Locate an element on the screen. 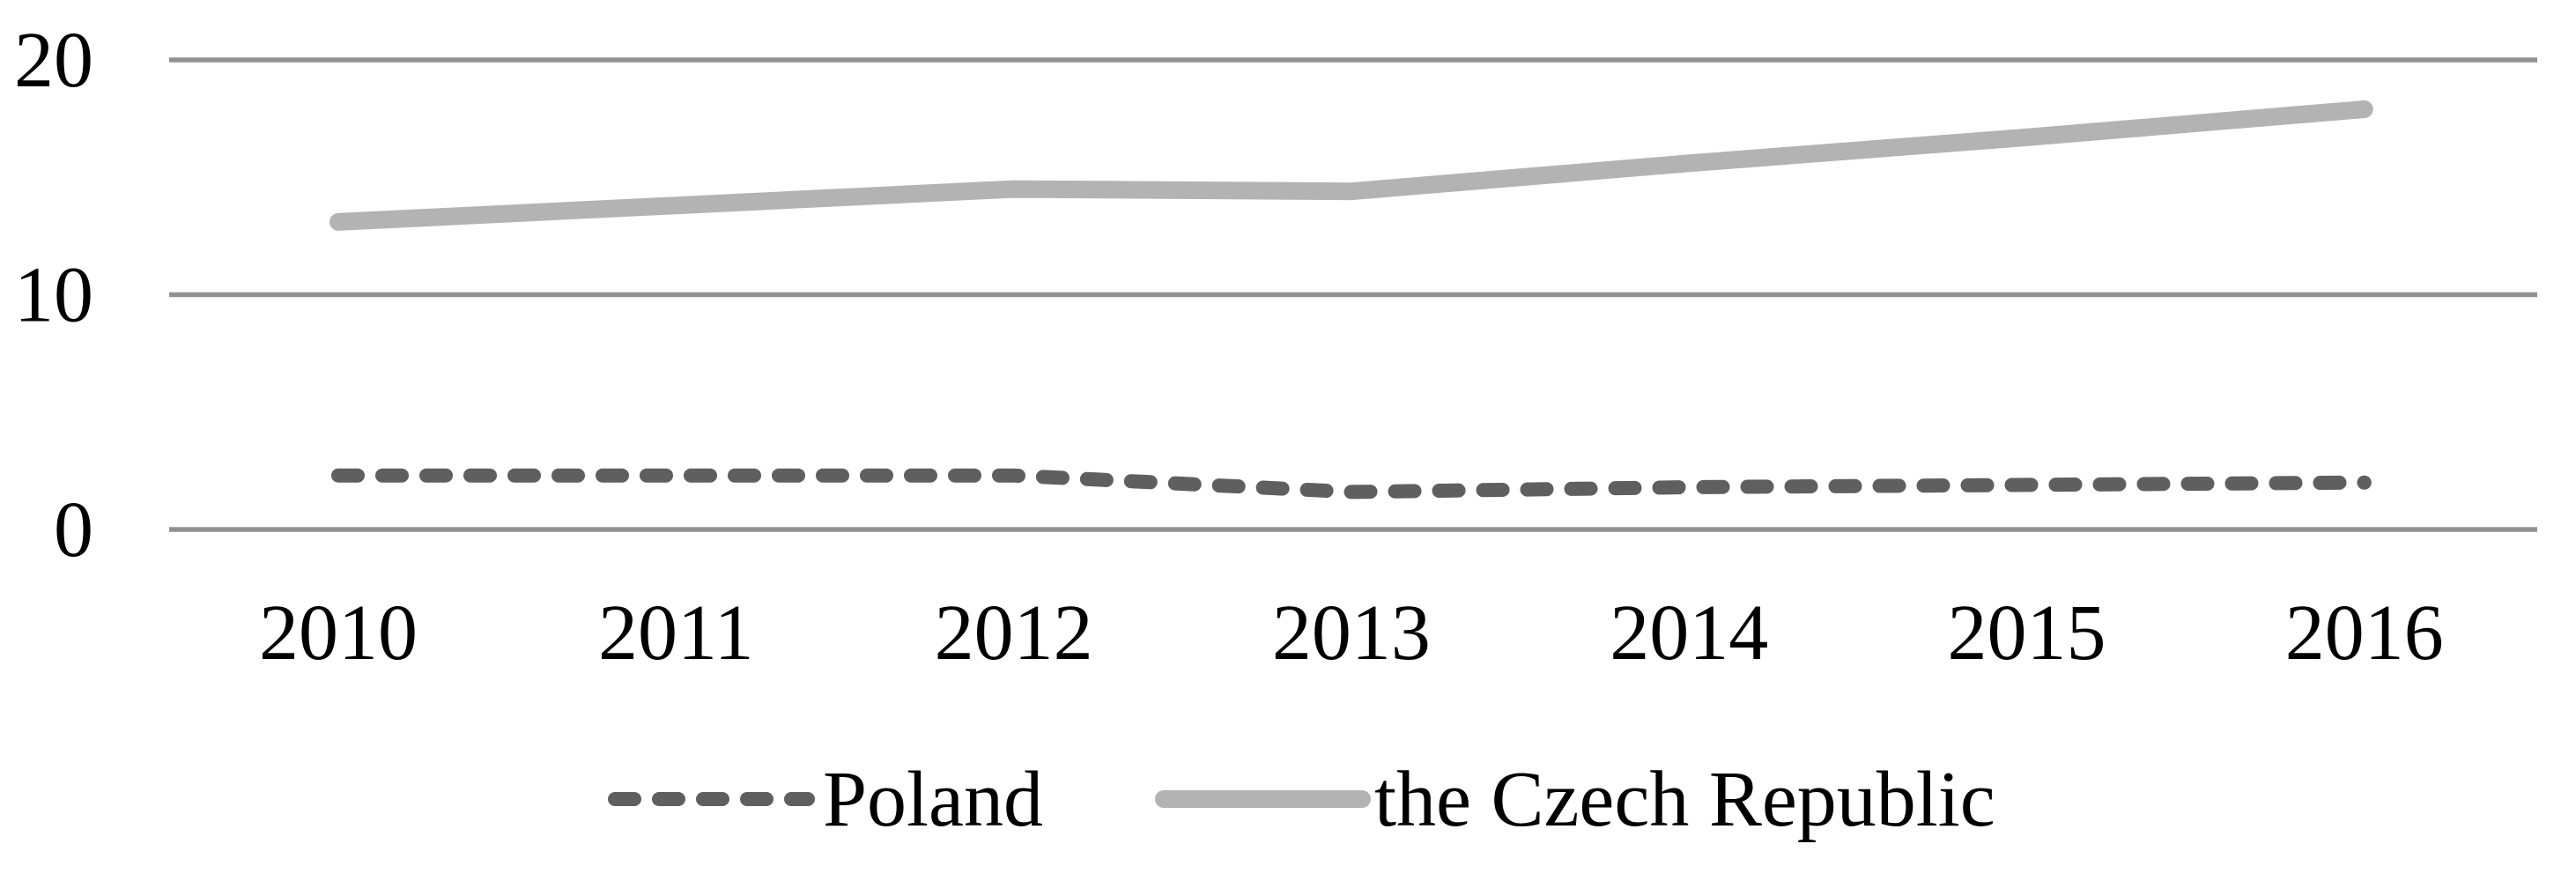 The width and height of the screenshot is (2576, 881). y-axis-tick-label: 20 is located at coordinates (54, 60).